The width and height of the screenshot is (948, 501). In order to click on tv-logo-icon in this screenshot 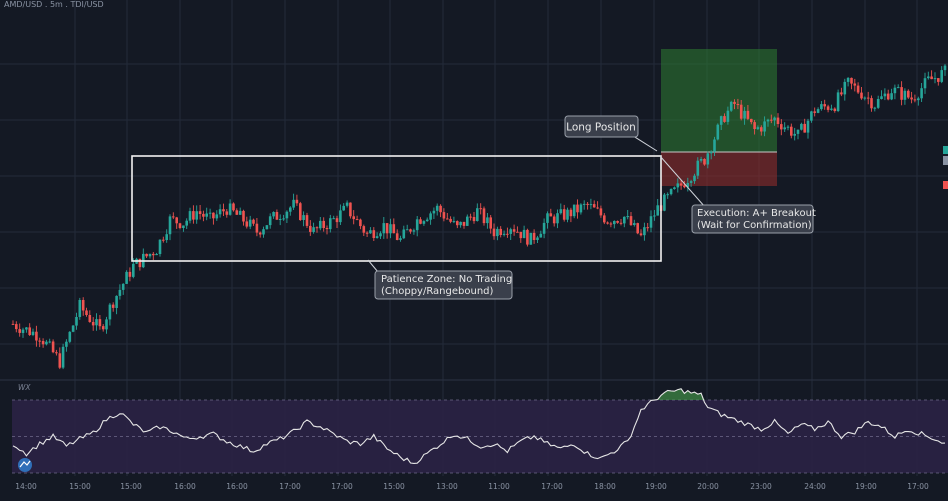, I will do `click(25, 465)`.